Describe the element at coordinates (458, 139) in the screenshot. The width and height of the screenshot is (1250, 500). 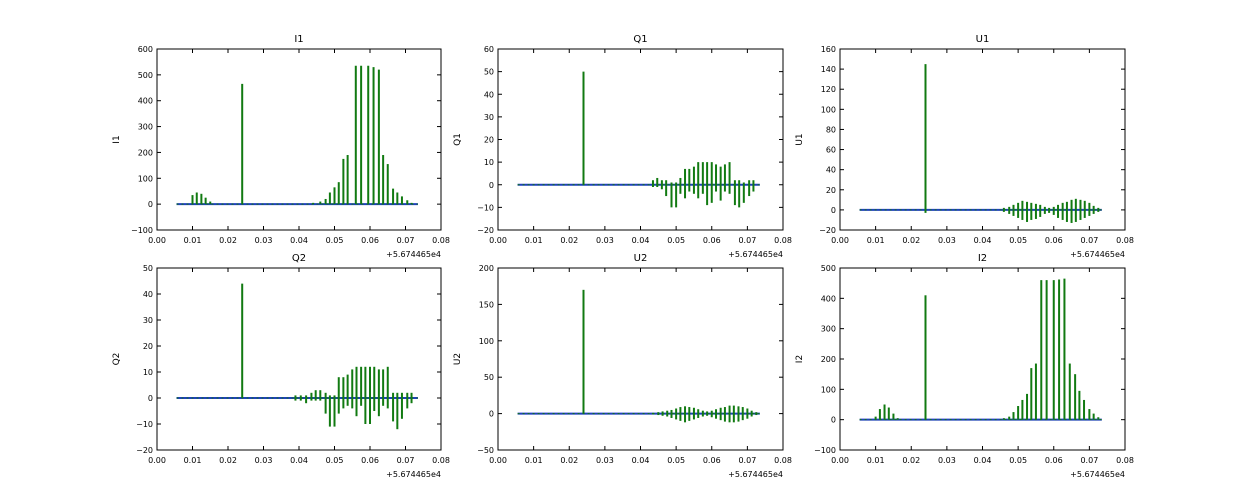
I see `y-axis-label: Q1` at that location.